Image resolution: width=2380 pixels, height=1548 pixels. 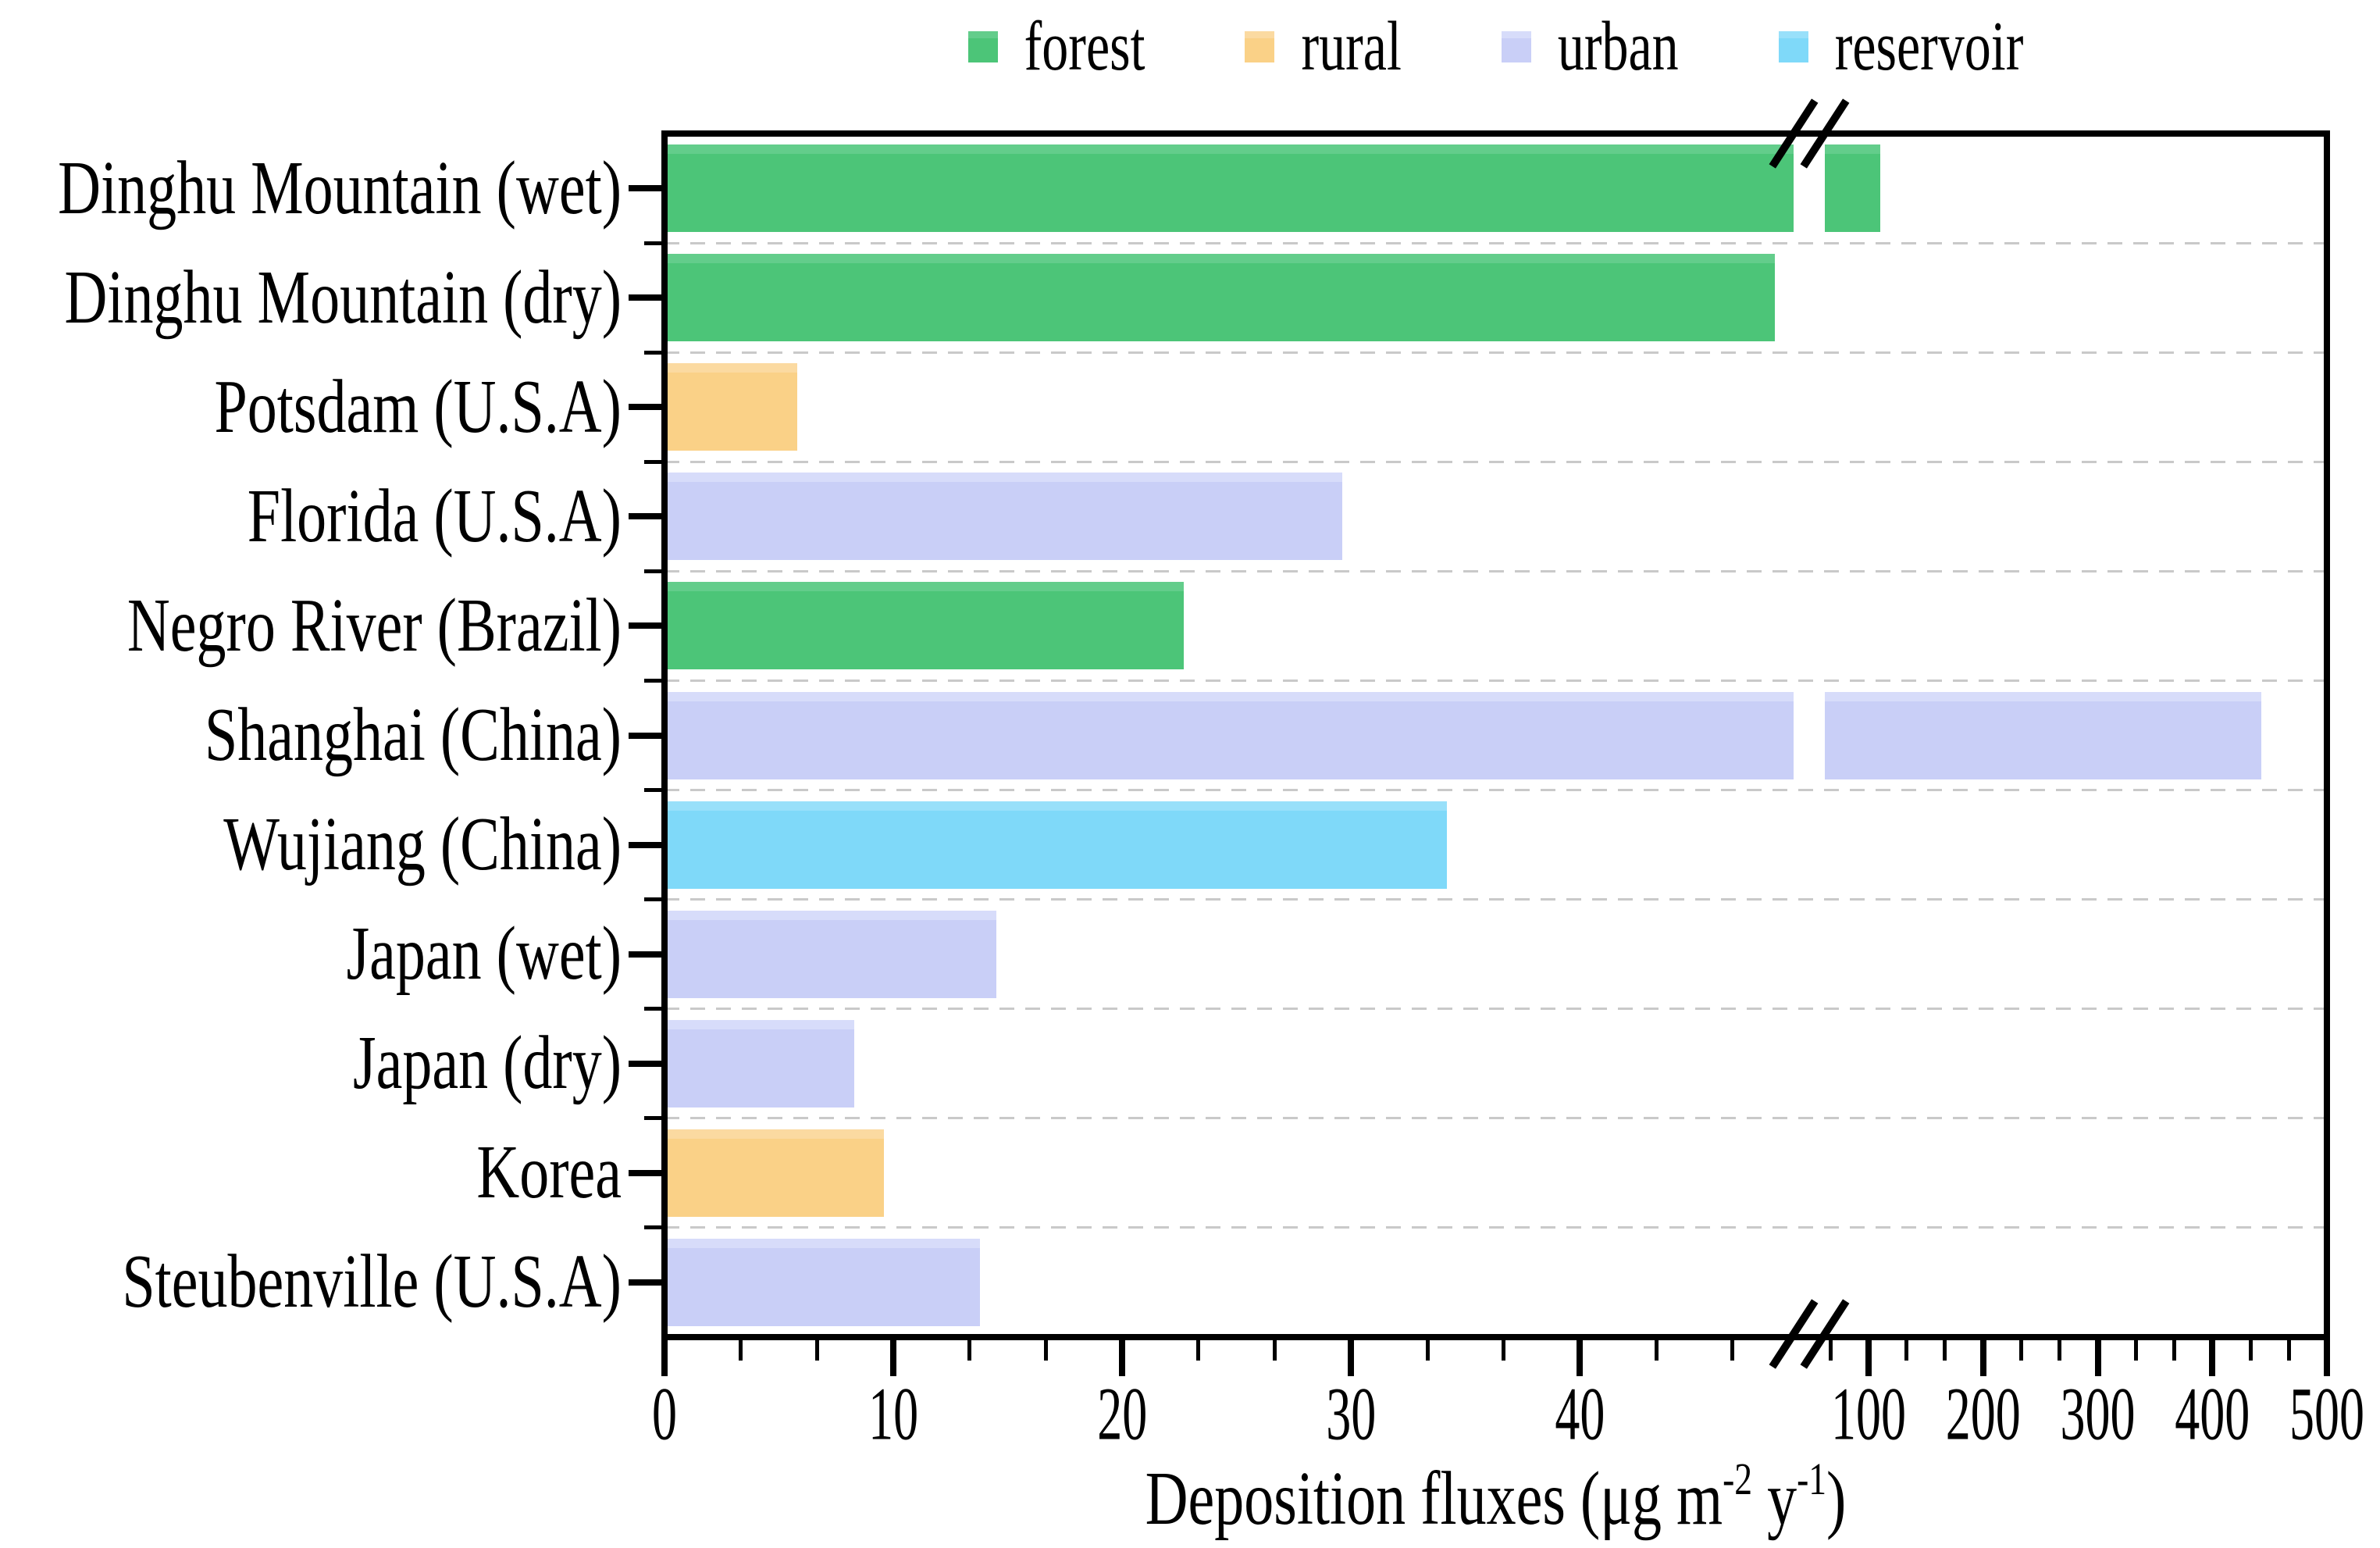 I want to click on category-label-text: Japan (dry), so click(x=487, y=1063).